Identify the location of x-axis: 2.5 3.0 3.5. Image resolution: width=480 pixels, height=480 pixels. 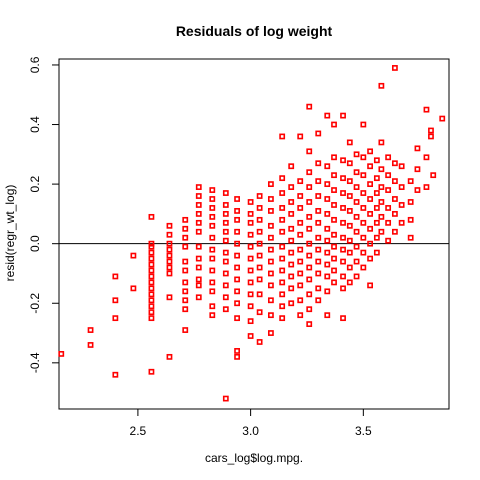
(251, 423).